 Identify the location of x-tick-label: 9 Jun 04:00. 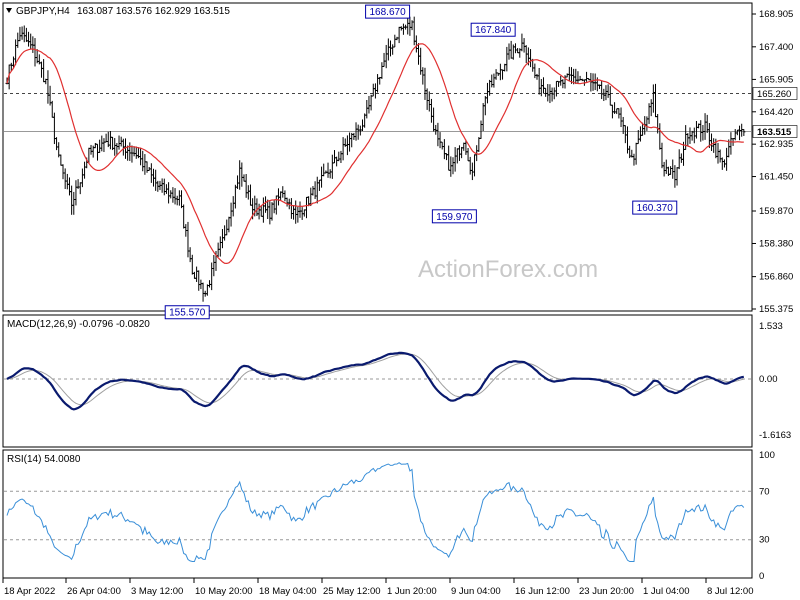
(476, 591).